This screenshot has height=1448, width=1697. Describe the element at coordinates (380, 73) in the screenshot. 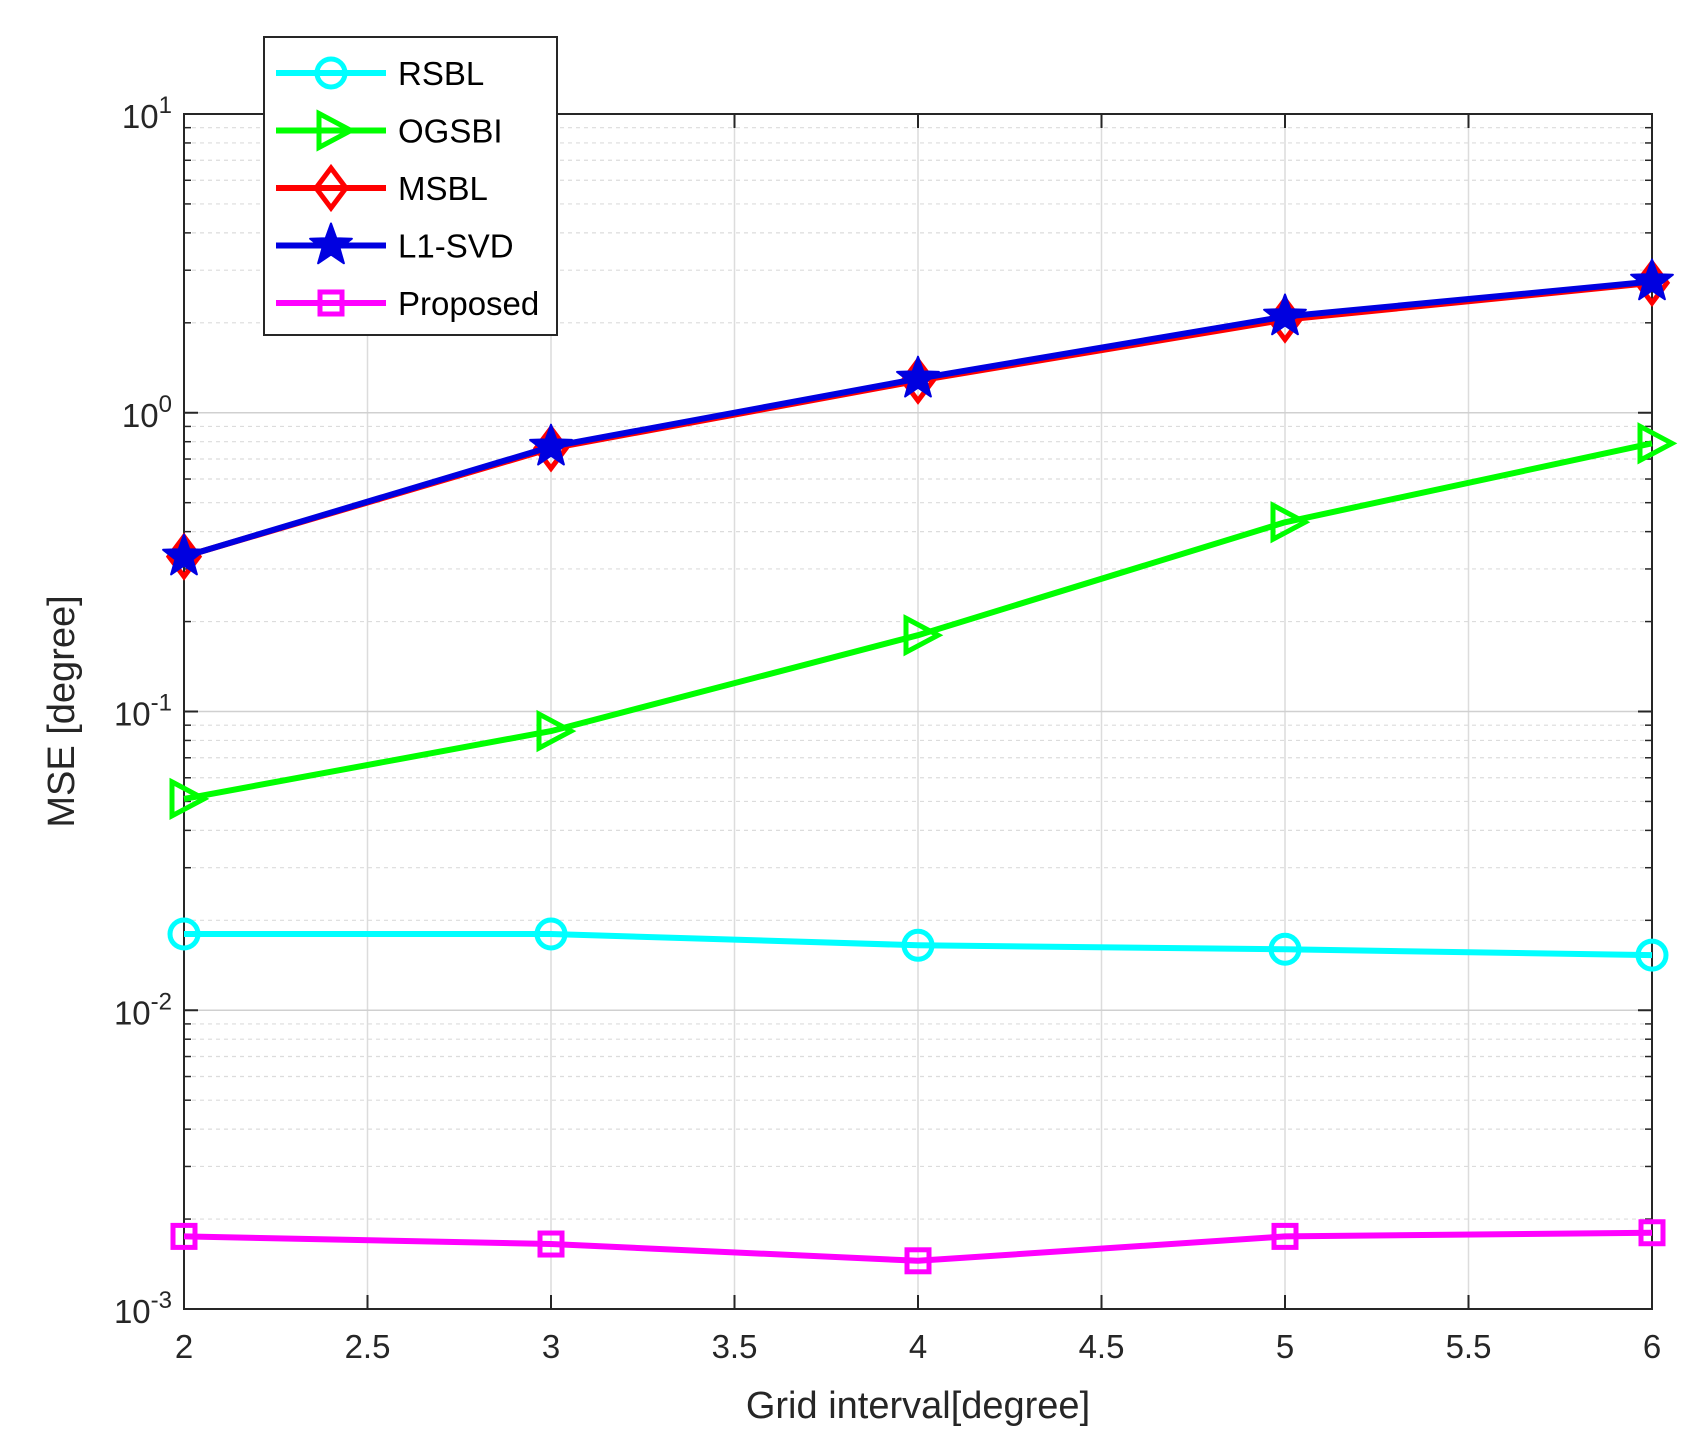

I see `legend-item: RSBL` at that location.